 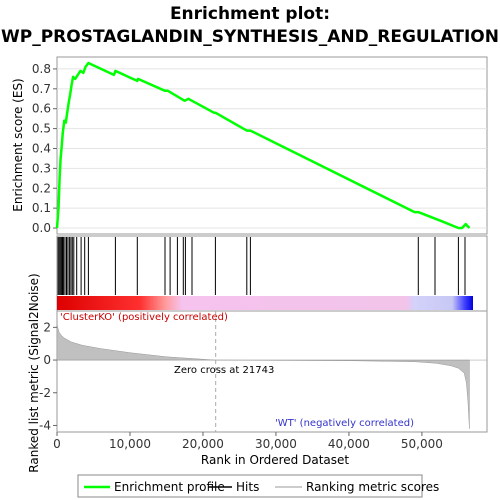 What do you see at coordinates (57, 444) in the screenshot?
I see `x-tick-label: 0` at bounding box center [57, 444].